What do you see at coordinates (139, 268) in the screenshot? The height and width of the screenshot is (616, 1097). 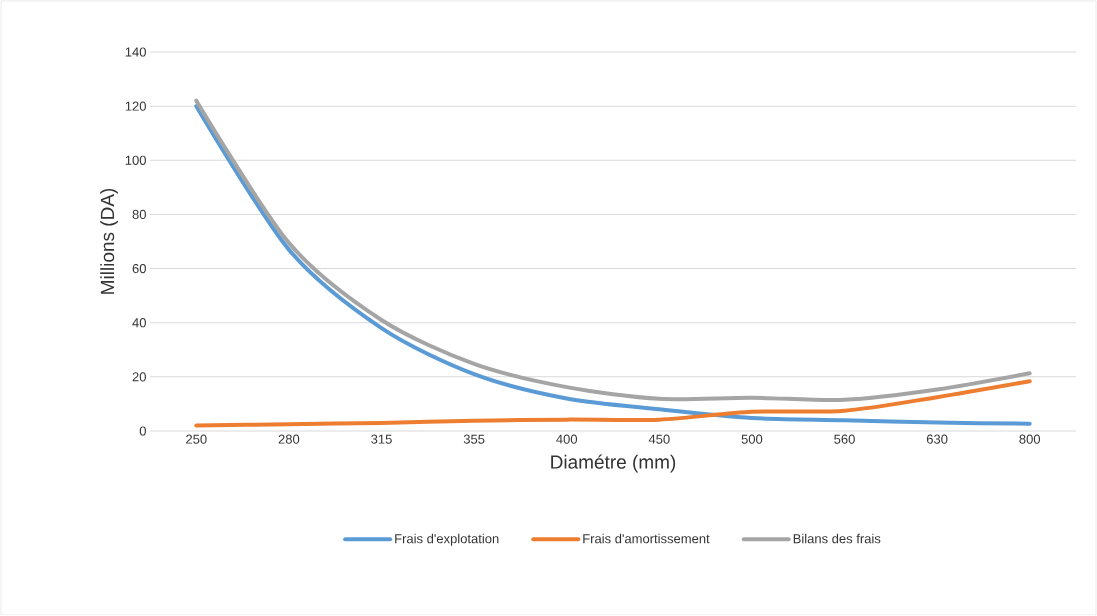 I see `y-tick-label: 60` at bounding box center [139, 268].